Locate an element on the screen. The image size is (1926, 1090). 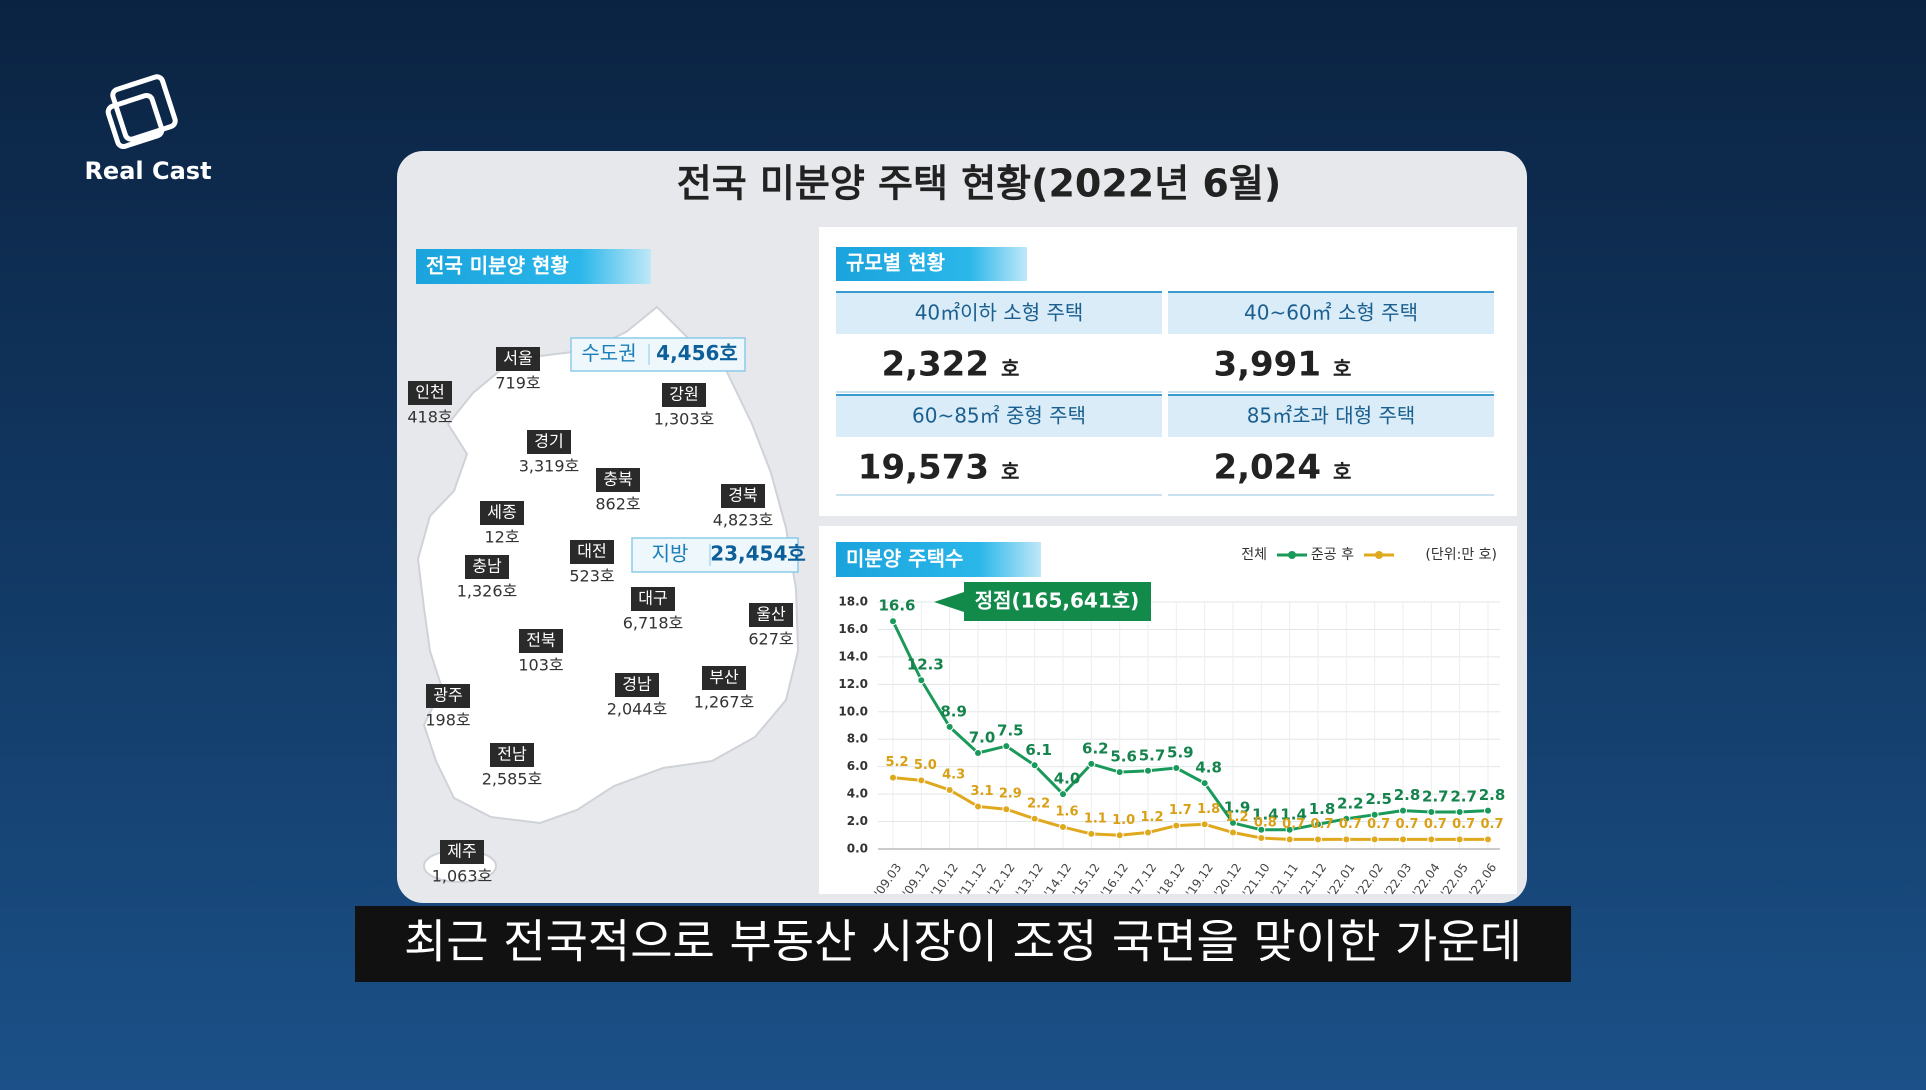
data-label: 0.8 is located at coordinates (1265, 823).